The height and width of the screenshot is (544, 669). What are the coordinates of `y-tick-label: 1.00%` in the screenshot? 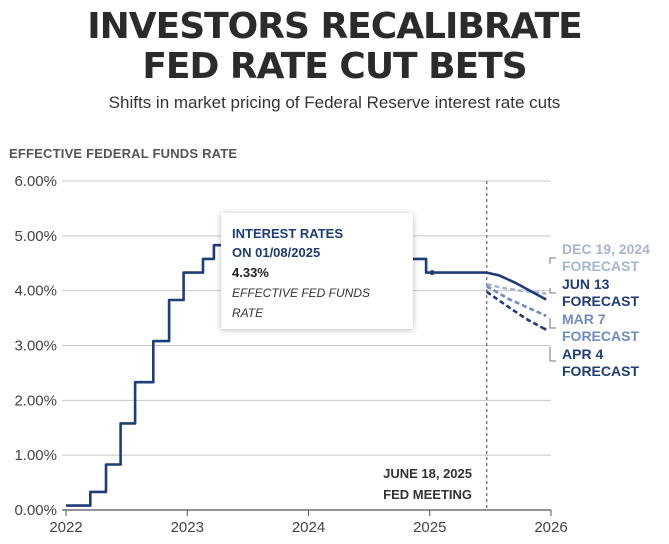 It's located at (35, 455).